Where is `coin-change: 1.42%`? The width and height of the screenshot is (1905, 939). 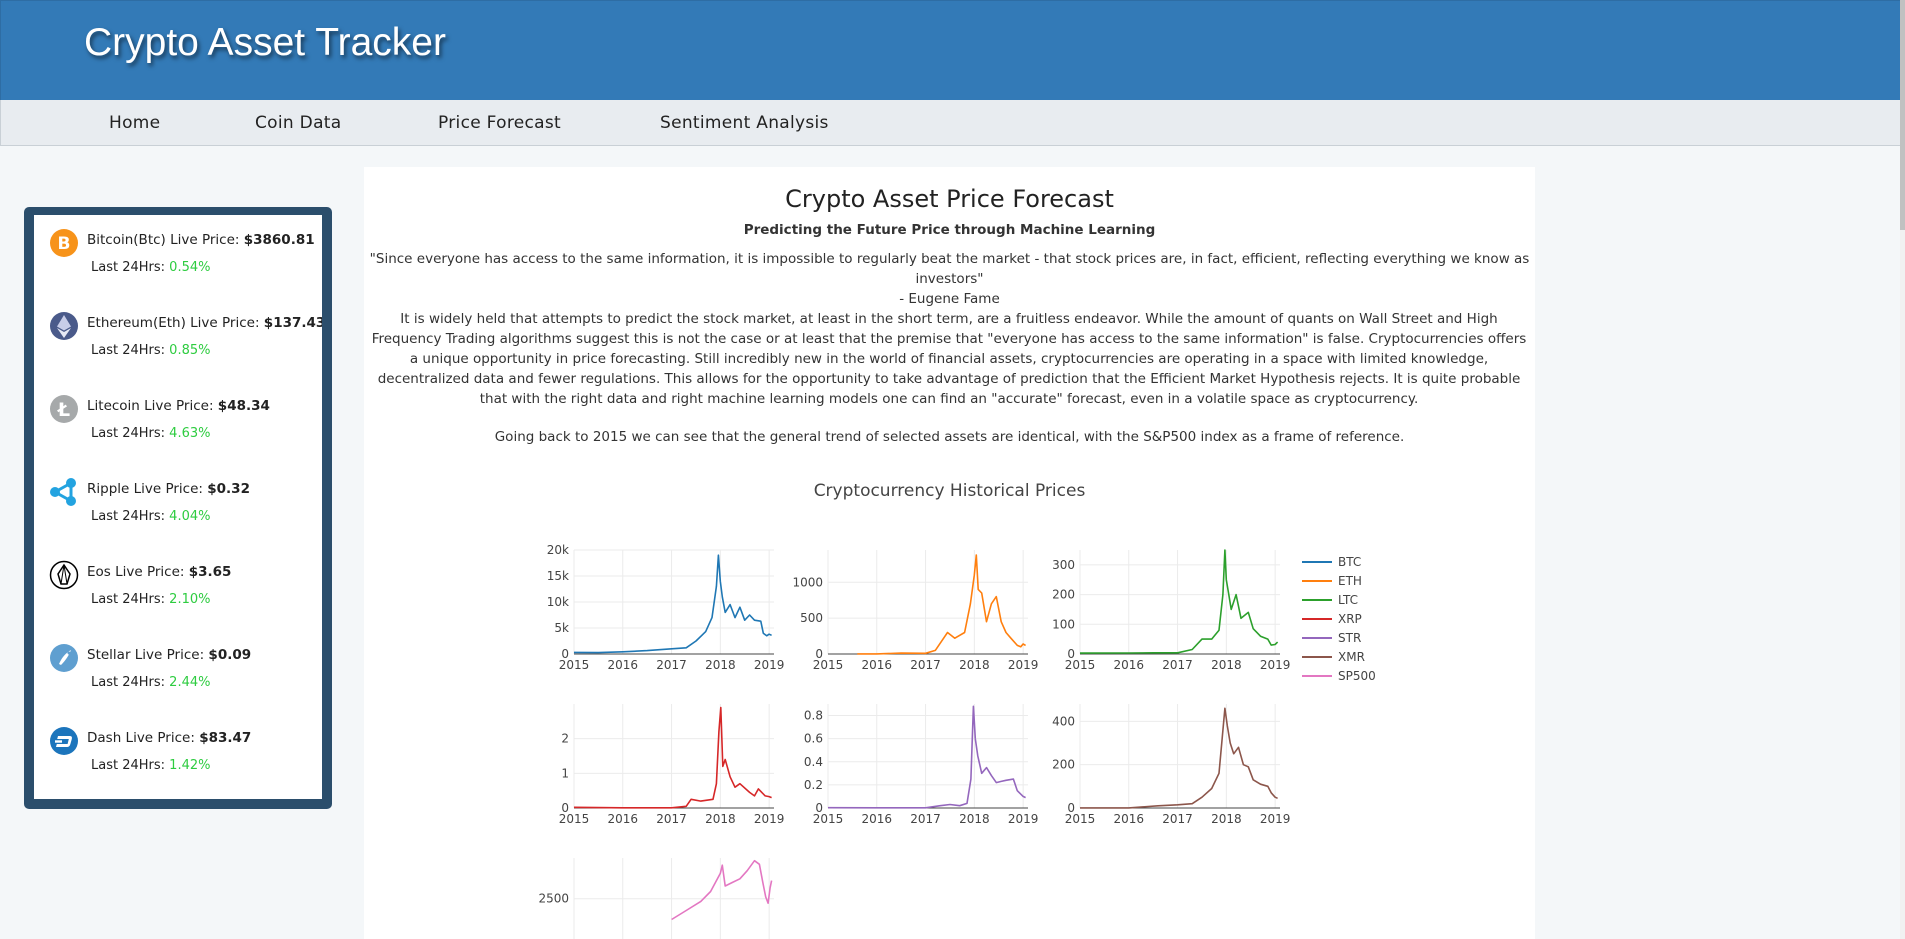 coin-change: 1.42% is located at coordinates (190, 765).